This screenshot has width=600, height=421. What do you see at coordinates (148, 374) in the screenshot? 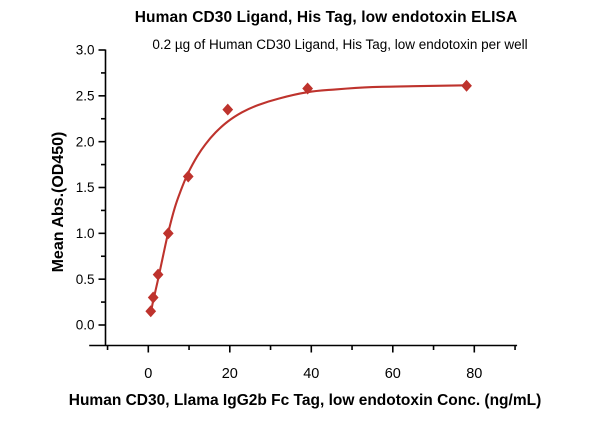
I see `x-tick-label: 0` at bounding box center [148, 374].